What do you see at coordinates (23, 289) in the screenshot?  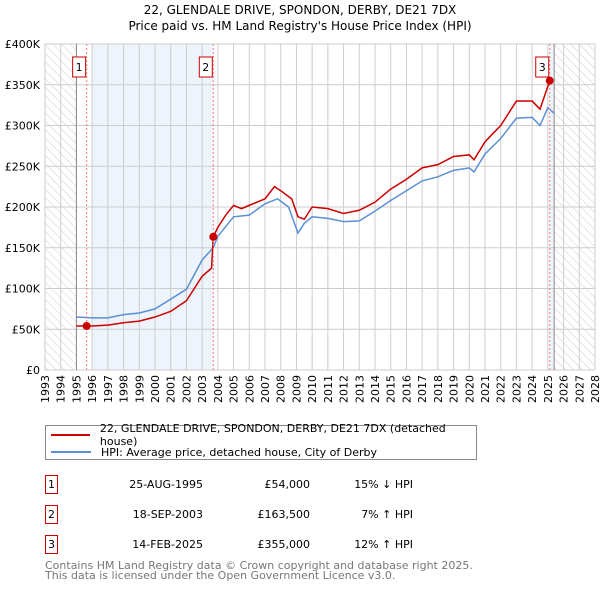 I see `y-tick-label: £100K` at bounding box center [23, 289].